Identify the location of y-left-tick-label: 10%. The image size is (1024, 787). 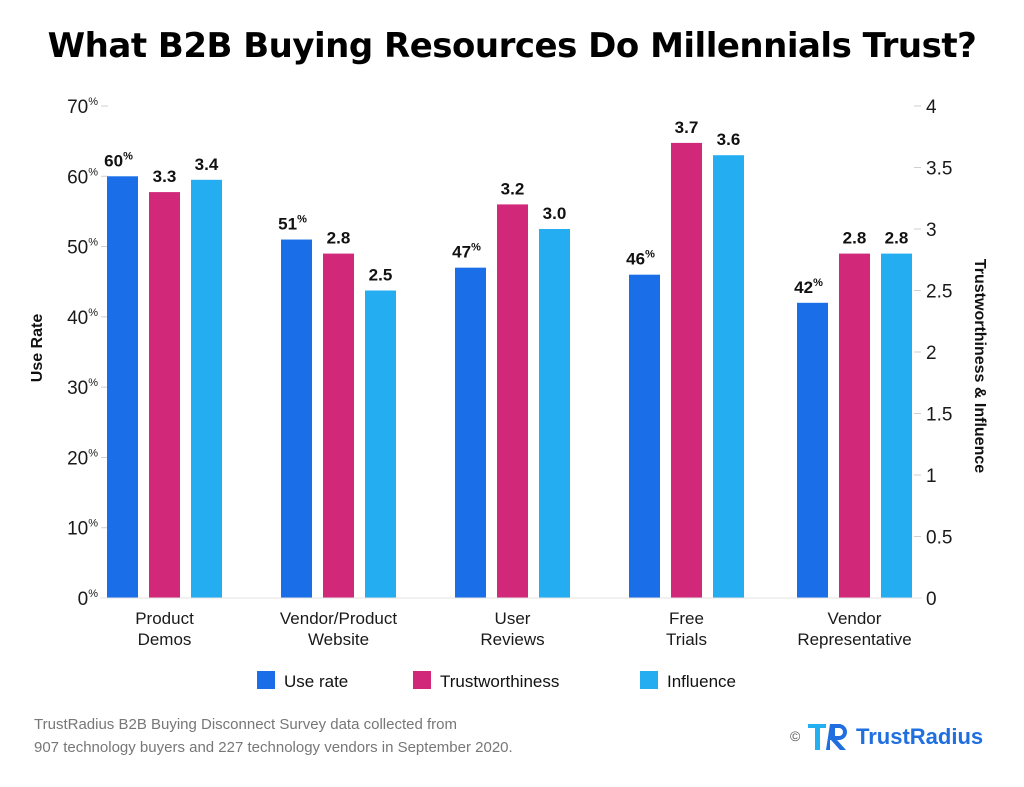
(82, 529).